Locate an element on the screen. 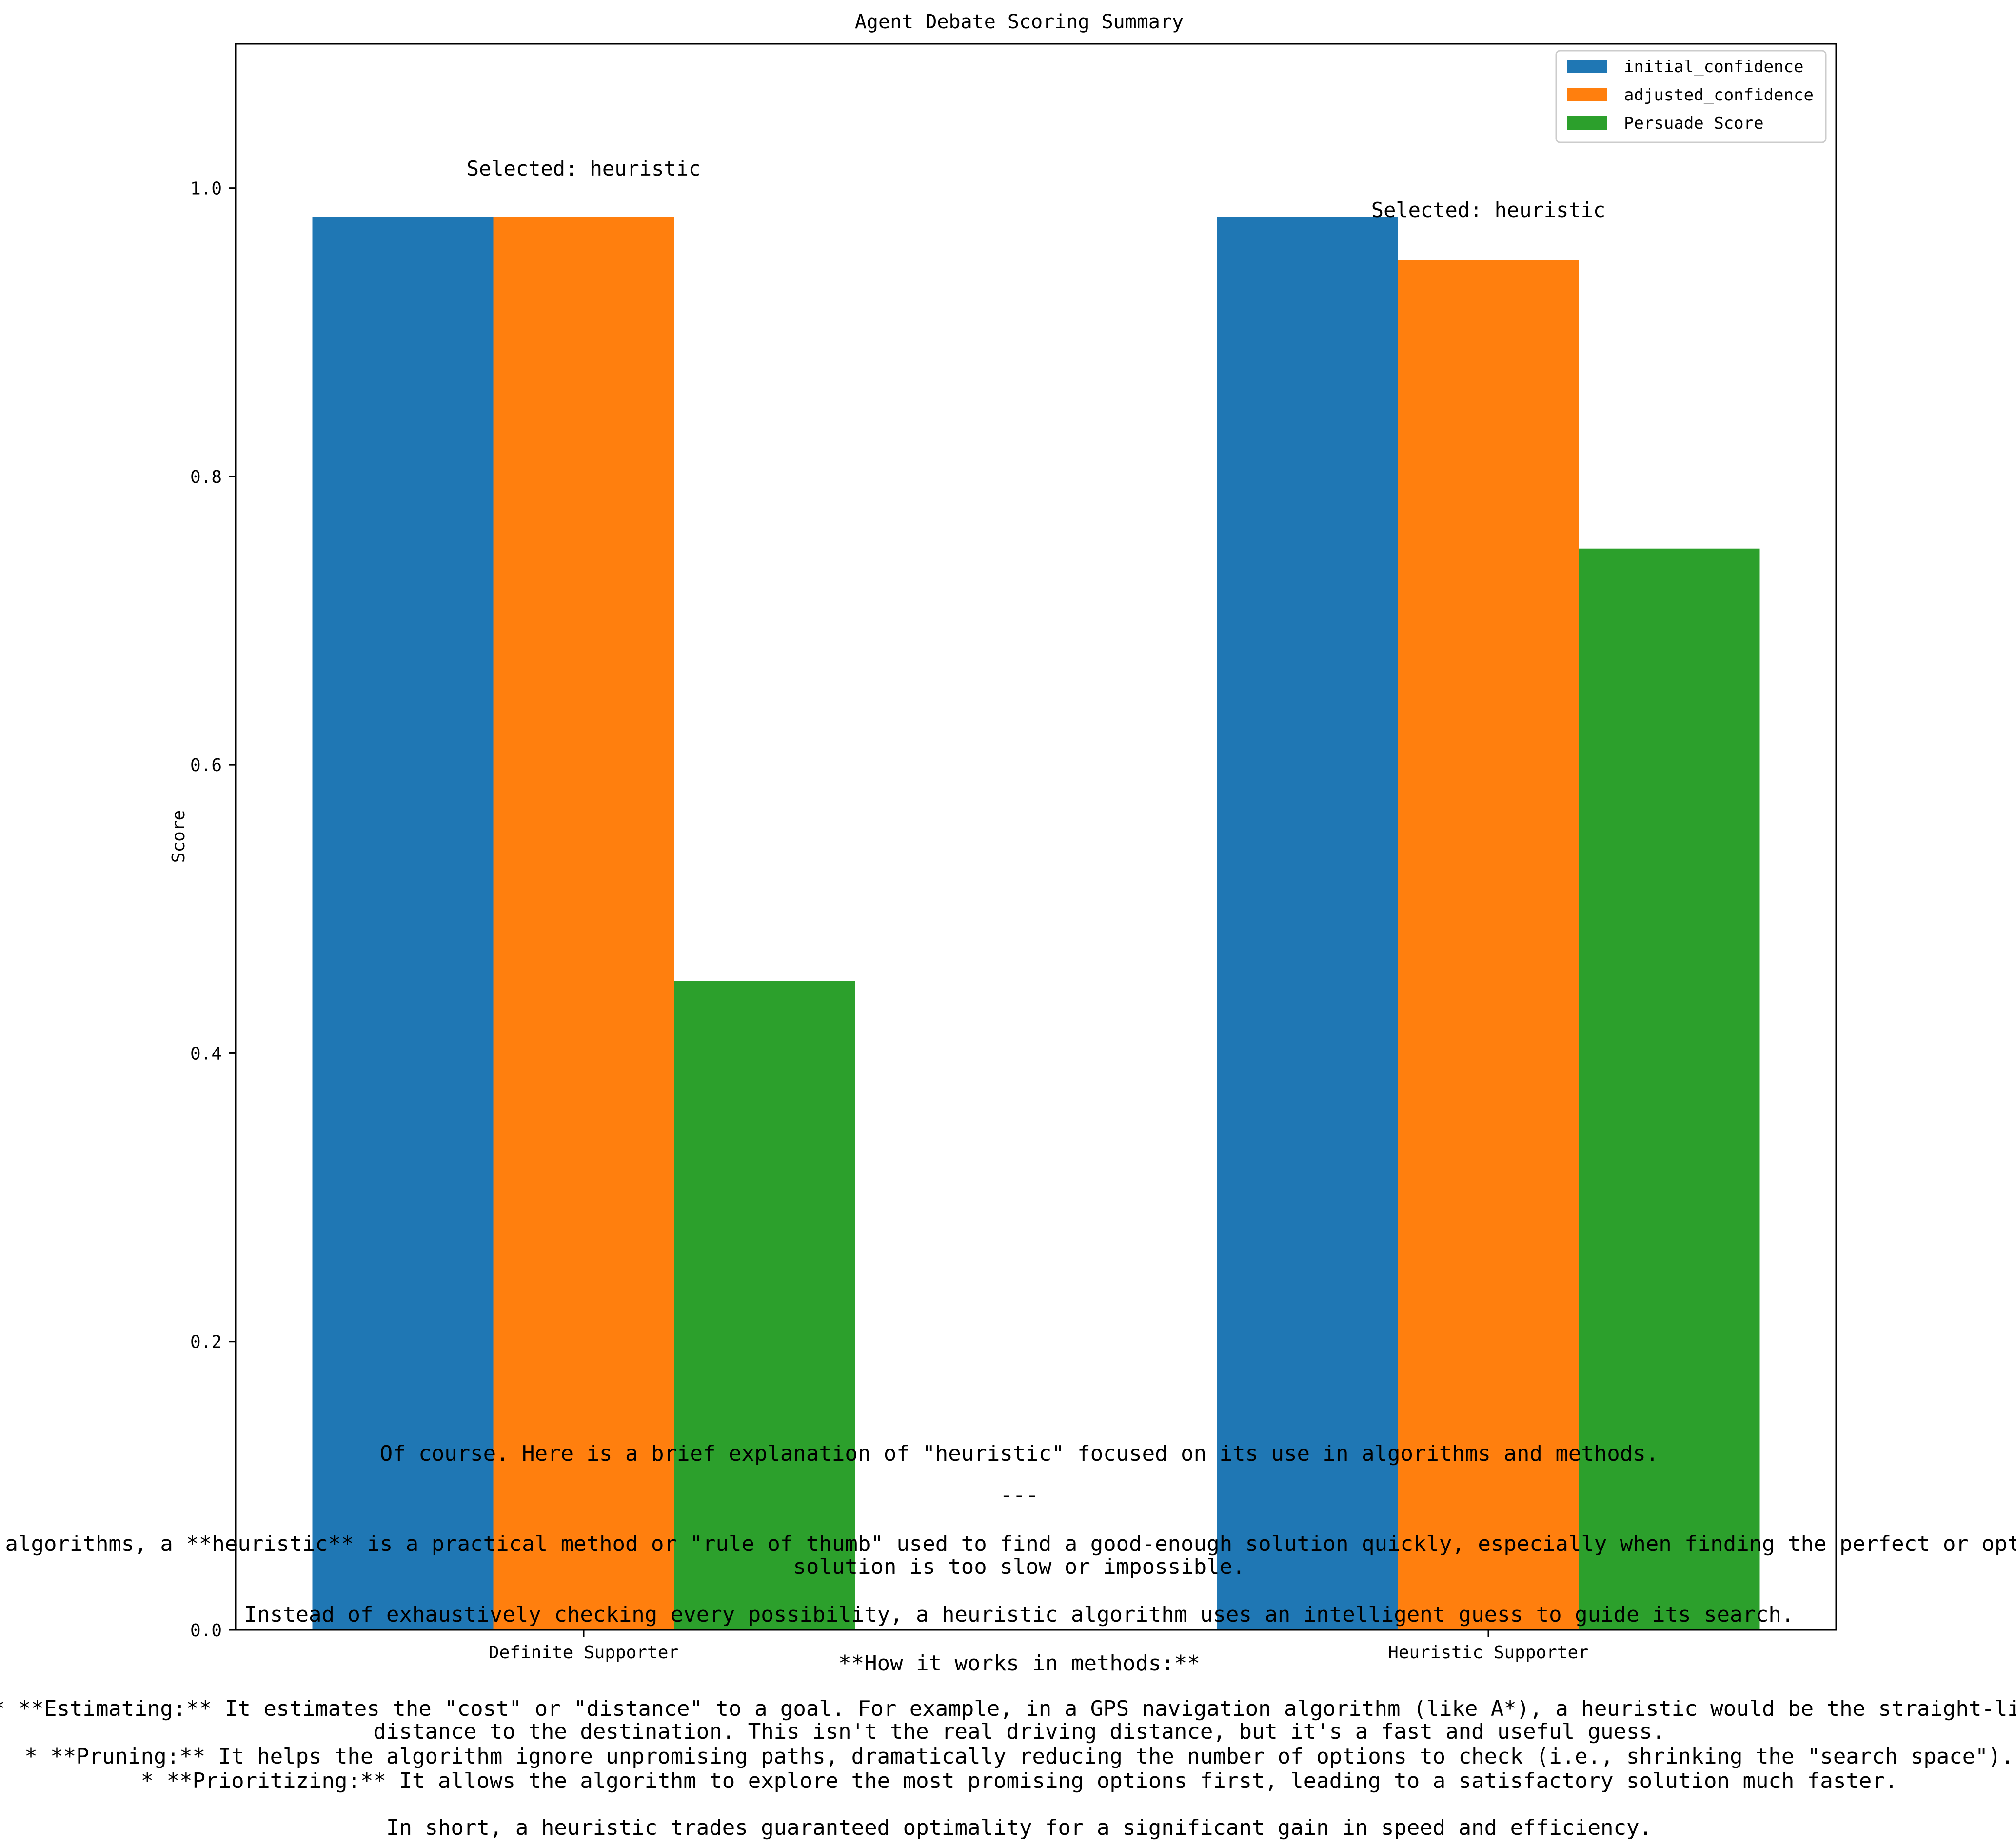 Image resolution: width=2016 pixels, height=1846 pixels. y-tick-label-0: 0.0 is located at coordinates (206, 1631).